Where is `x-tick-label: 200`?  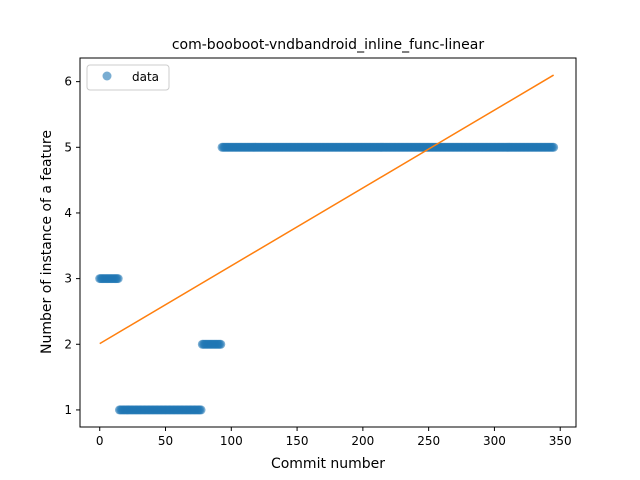
x-tick-label: 200 is located at coordinates (362, 441).